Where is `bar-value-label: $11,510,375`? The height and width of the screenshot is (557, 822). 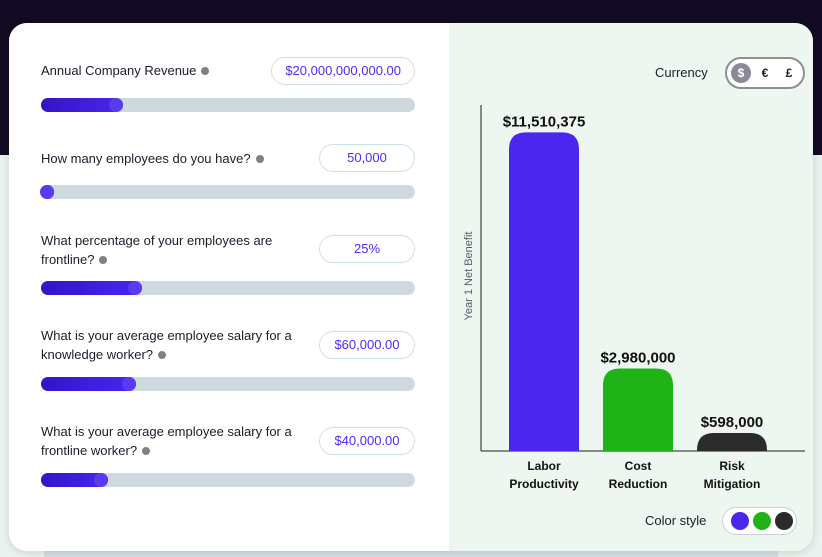 bar-value-label: $11,510,375 is located at coordinates (544, 121).